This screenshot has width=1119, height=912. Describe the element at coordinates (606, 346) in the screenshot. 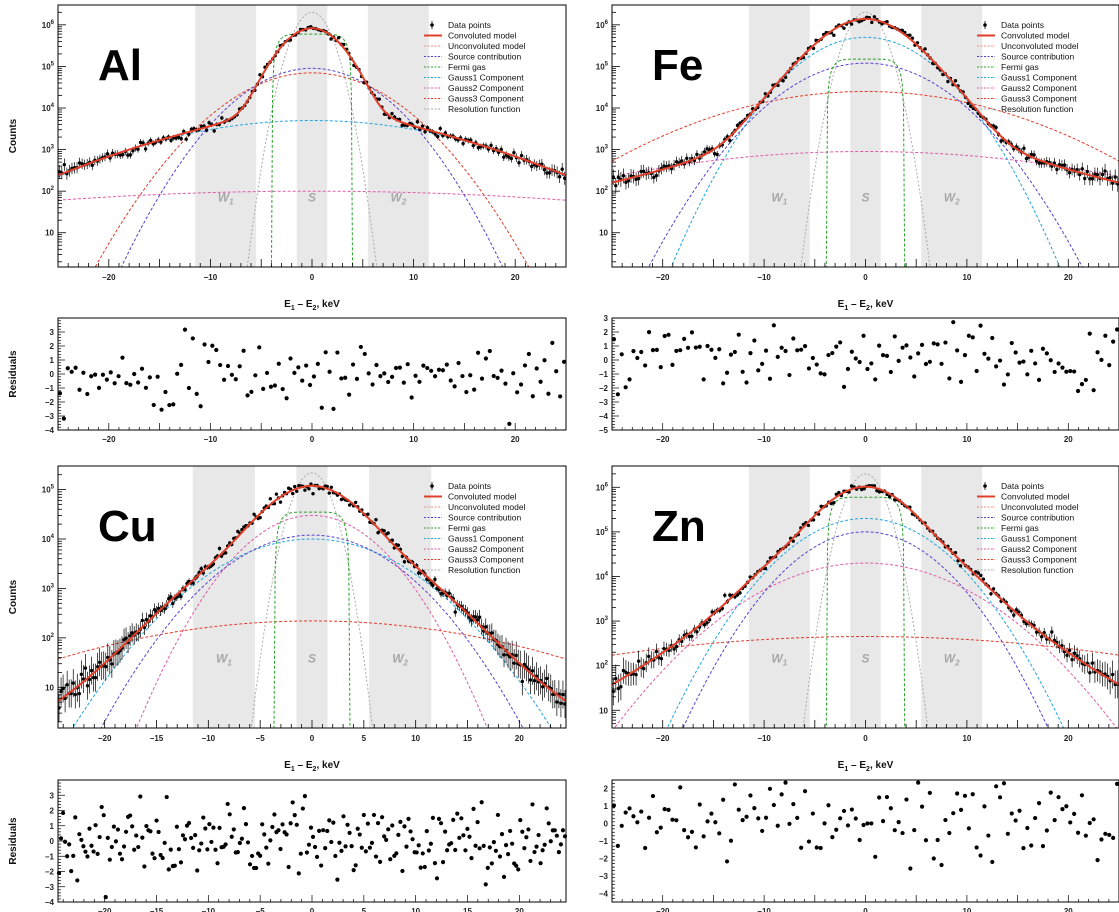

I see `y-tick-label: 1` at that location.